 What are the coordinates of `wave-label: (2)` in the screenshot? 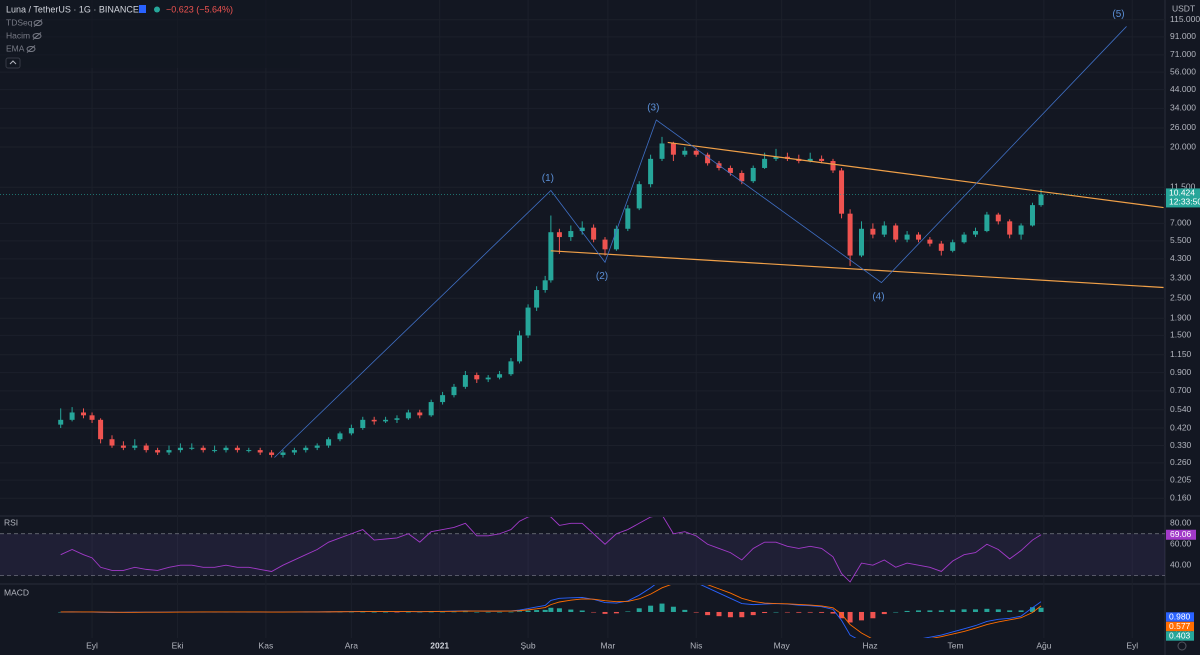 It's located at (602, 276).